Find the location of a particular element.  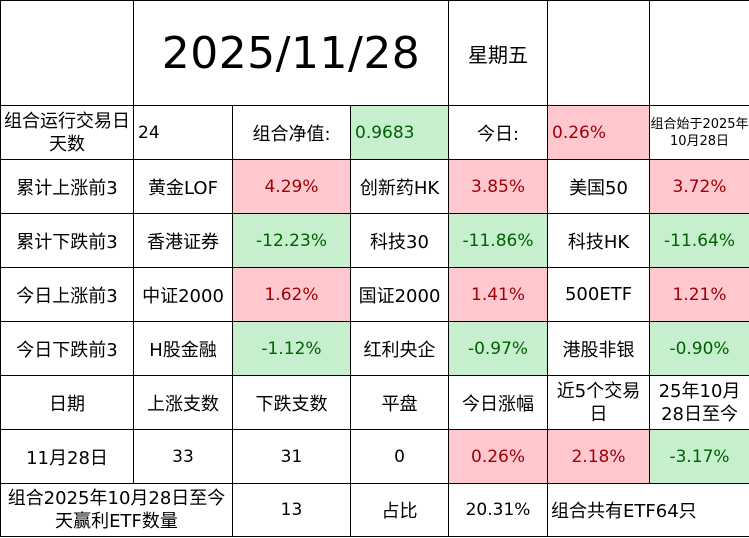

ranking-value: -12.23% is located at coordinates (291, 240).